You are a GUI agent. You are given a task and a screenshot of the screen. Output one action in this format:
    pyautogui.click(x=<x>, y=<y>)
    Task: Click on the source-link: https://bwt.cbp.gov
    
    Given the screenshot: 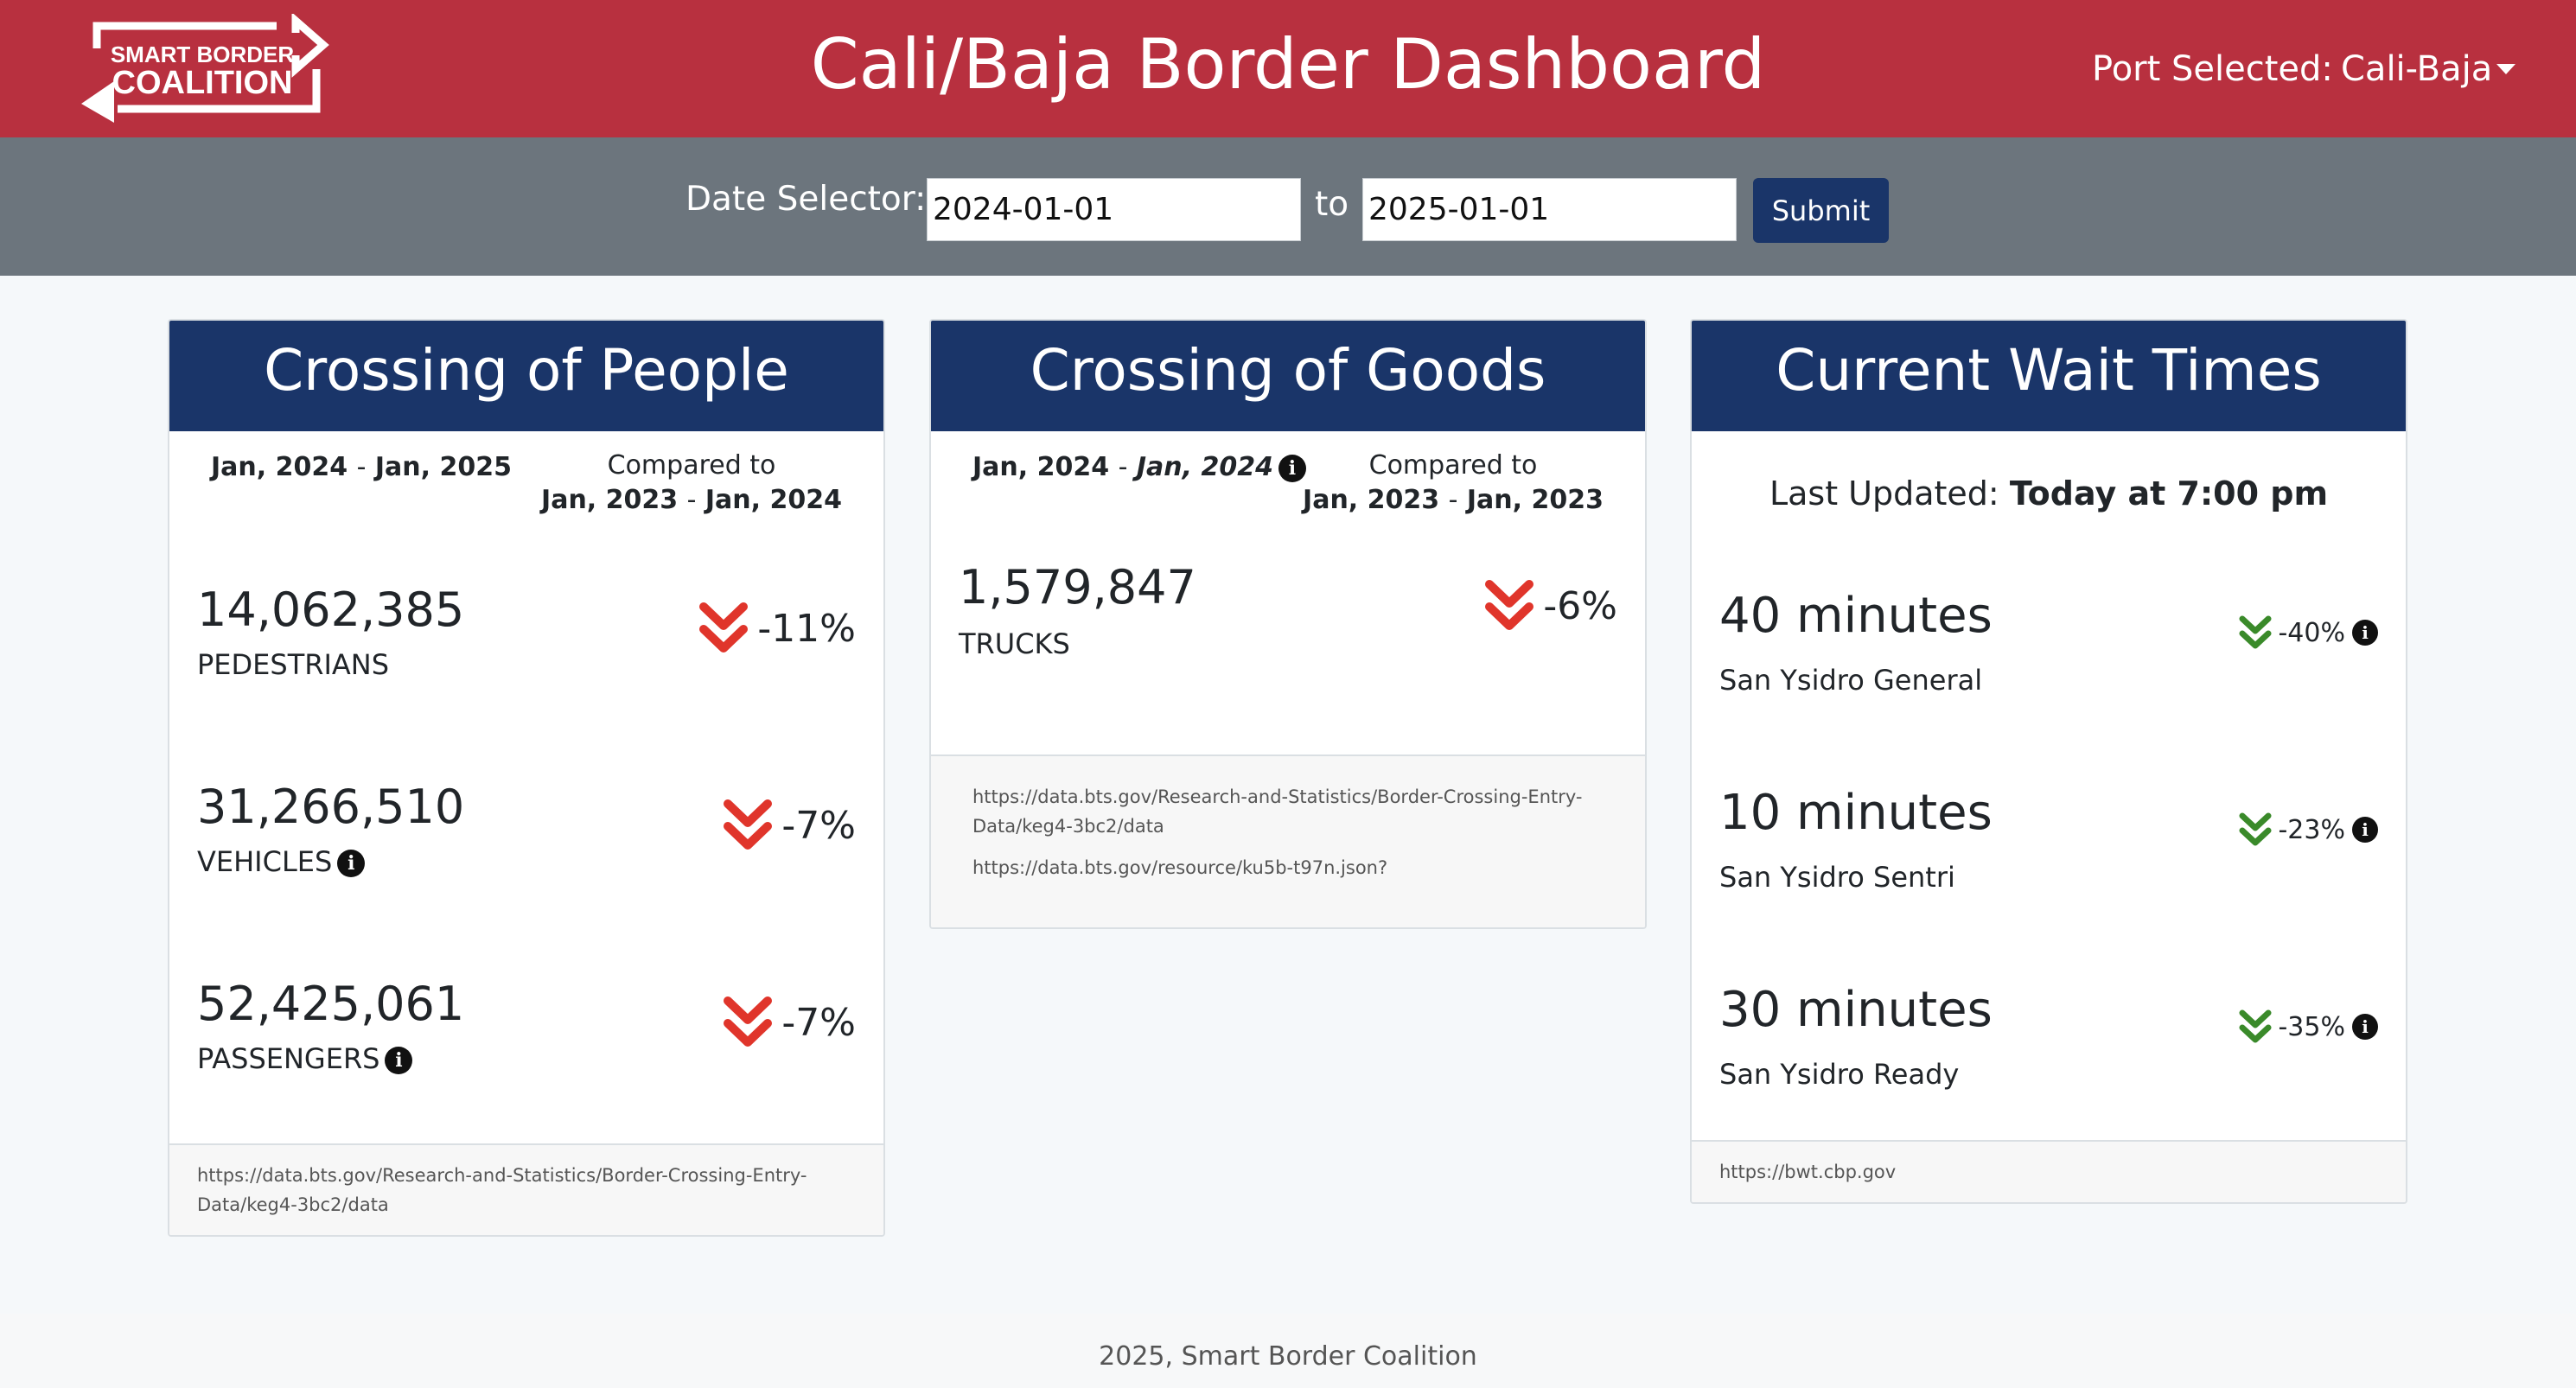 What is the action you would take?
    pyautogui.click(x=1808, y=1172)
    